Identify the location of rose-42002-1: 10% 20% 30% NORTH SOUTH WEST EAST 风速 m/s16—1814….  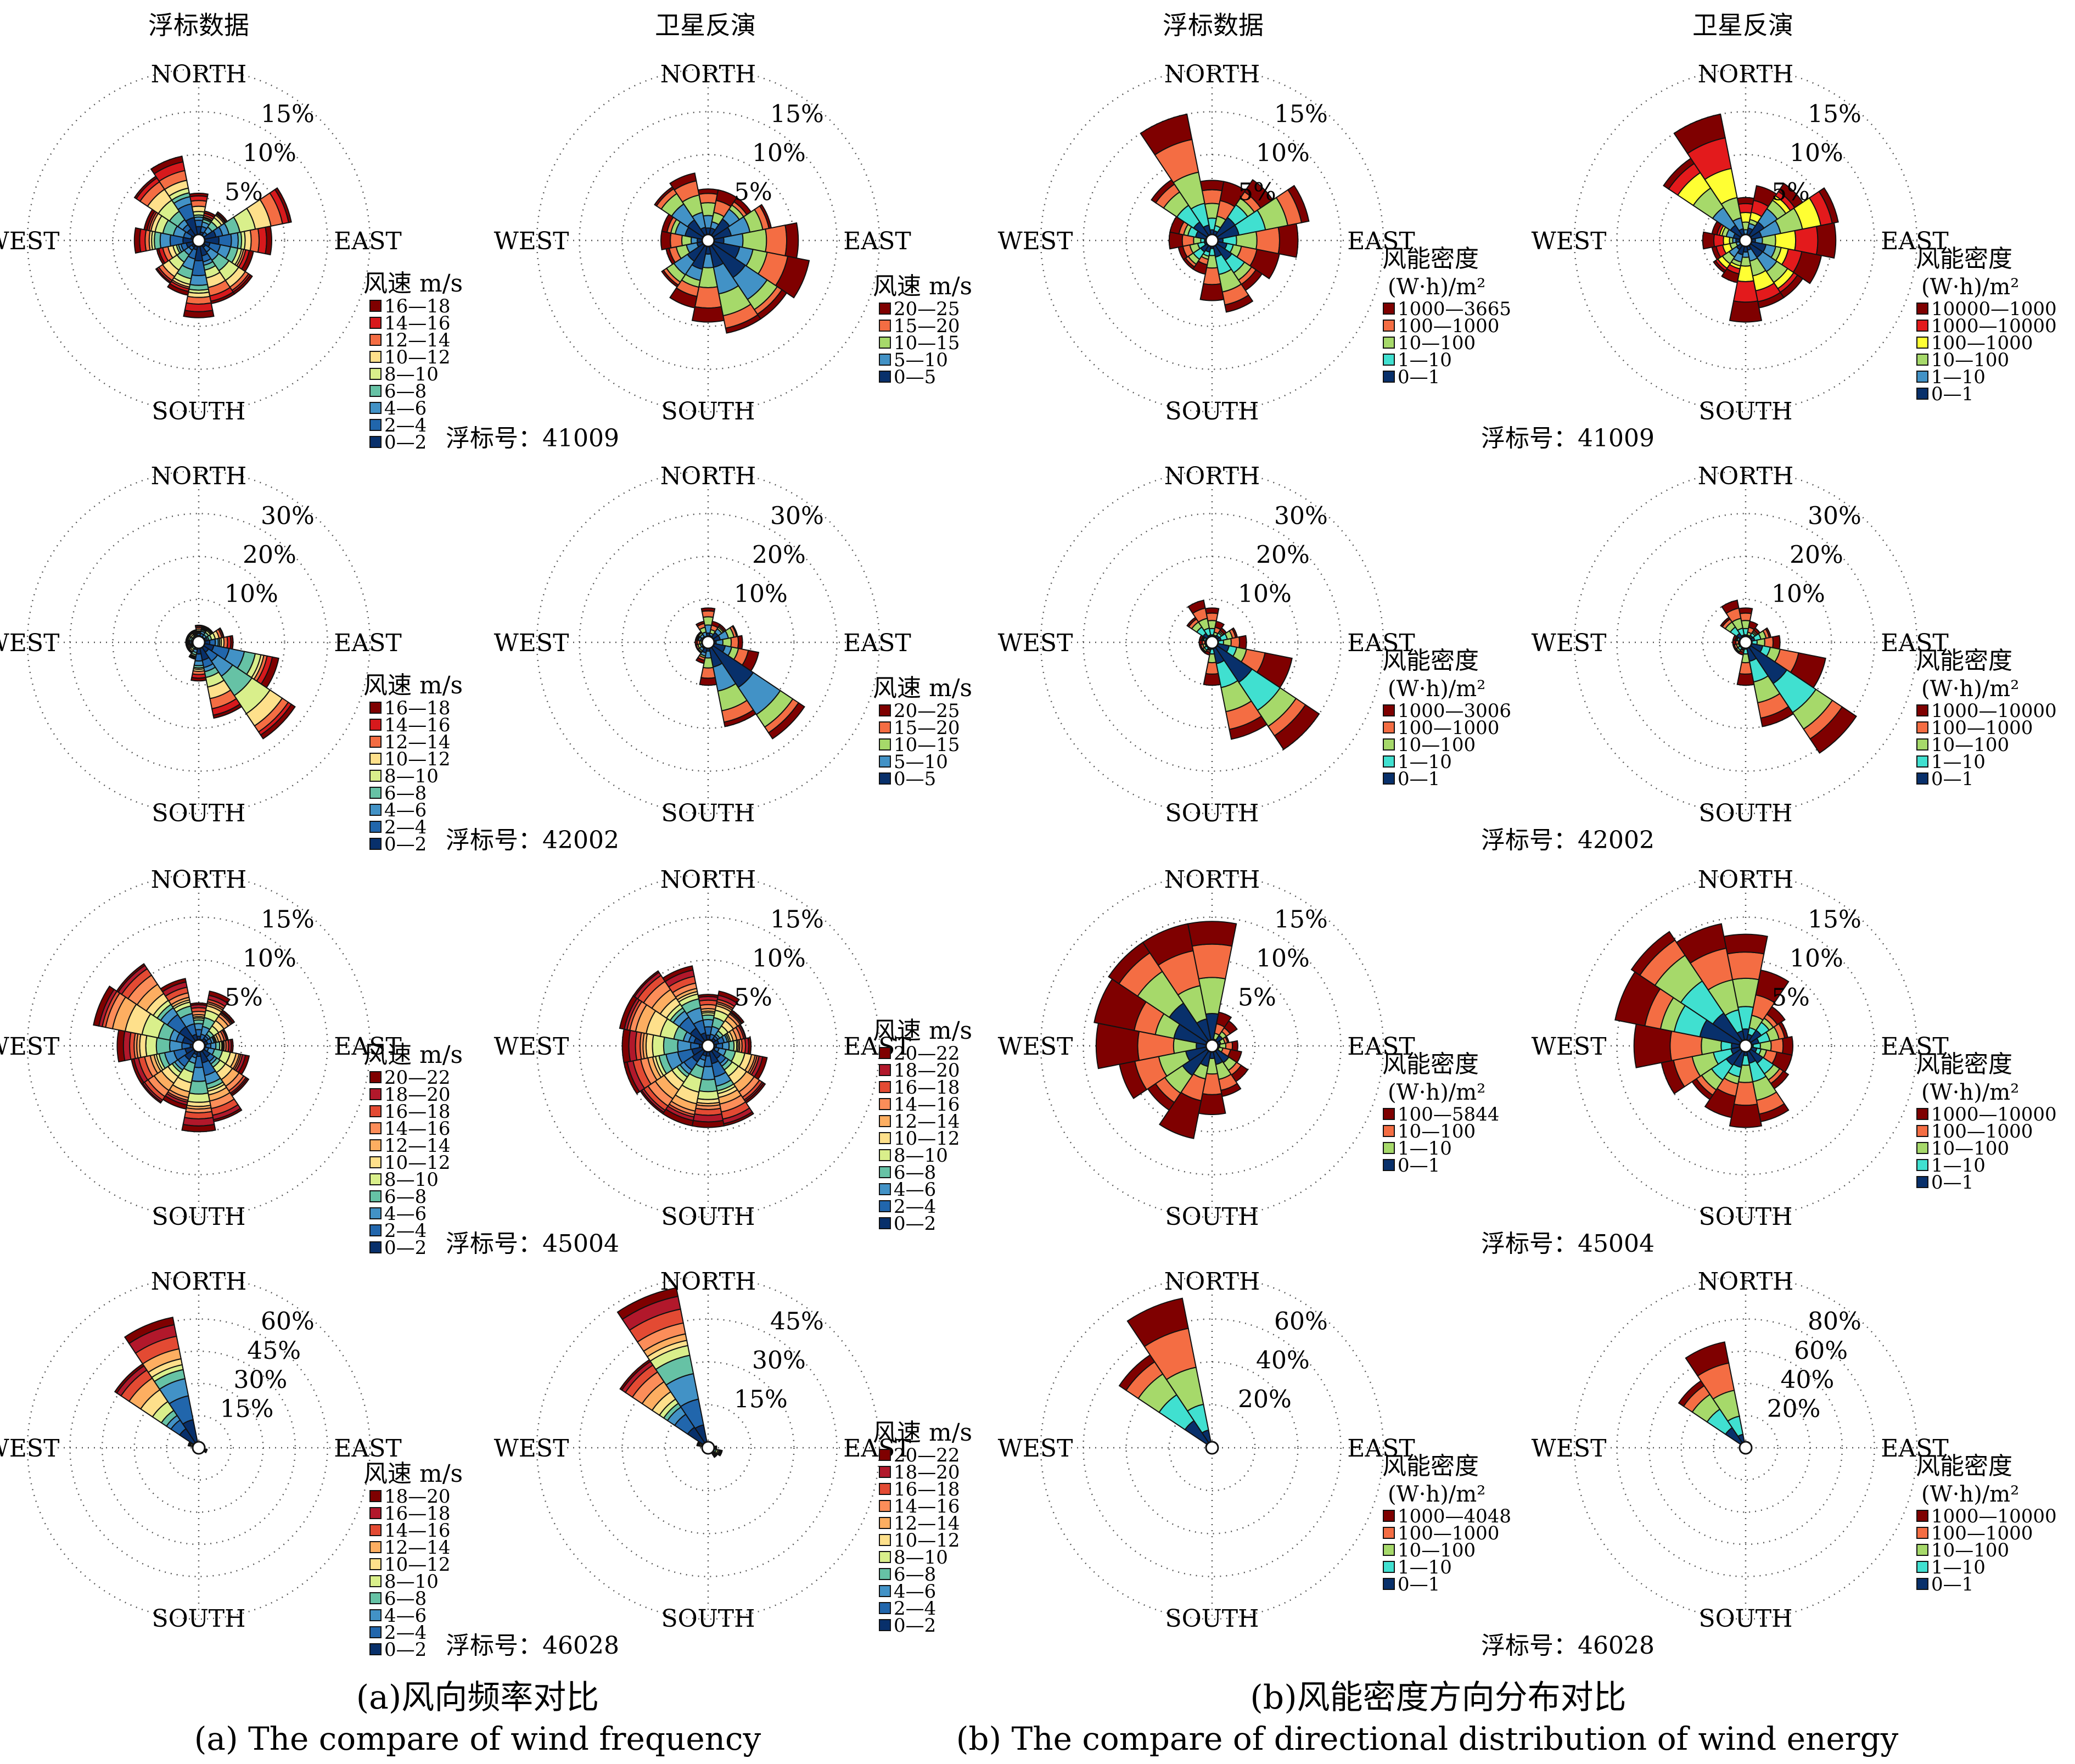
(232, 658).